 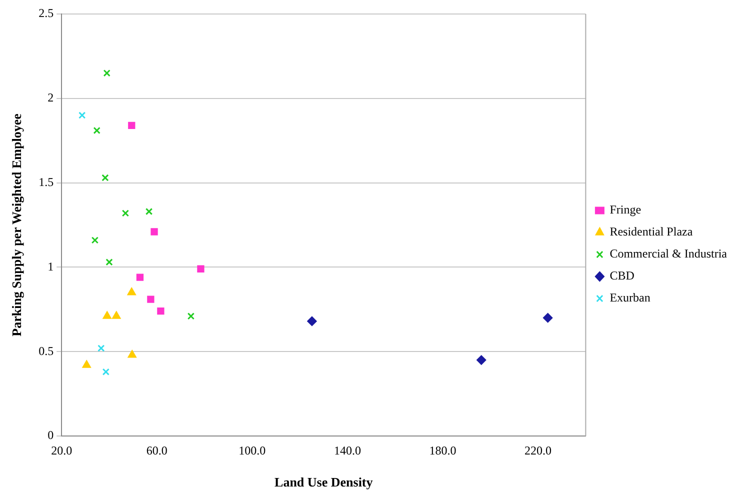 What do you see at coordinates (252, 450) in the screenshot?
I see `x-tick-label: 100.0` at bounding box center [252, 450].